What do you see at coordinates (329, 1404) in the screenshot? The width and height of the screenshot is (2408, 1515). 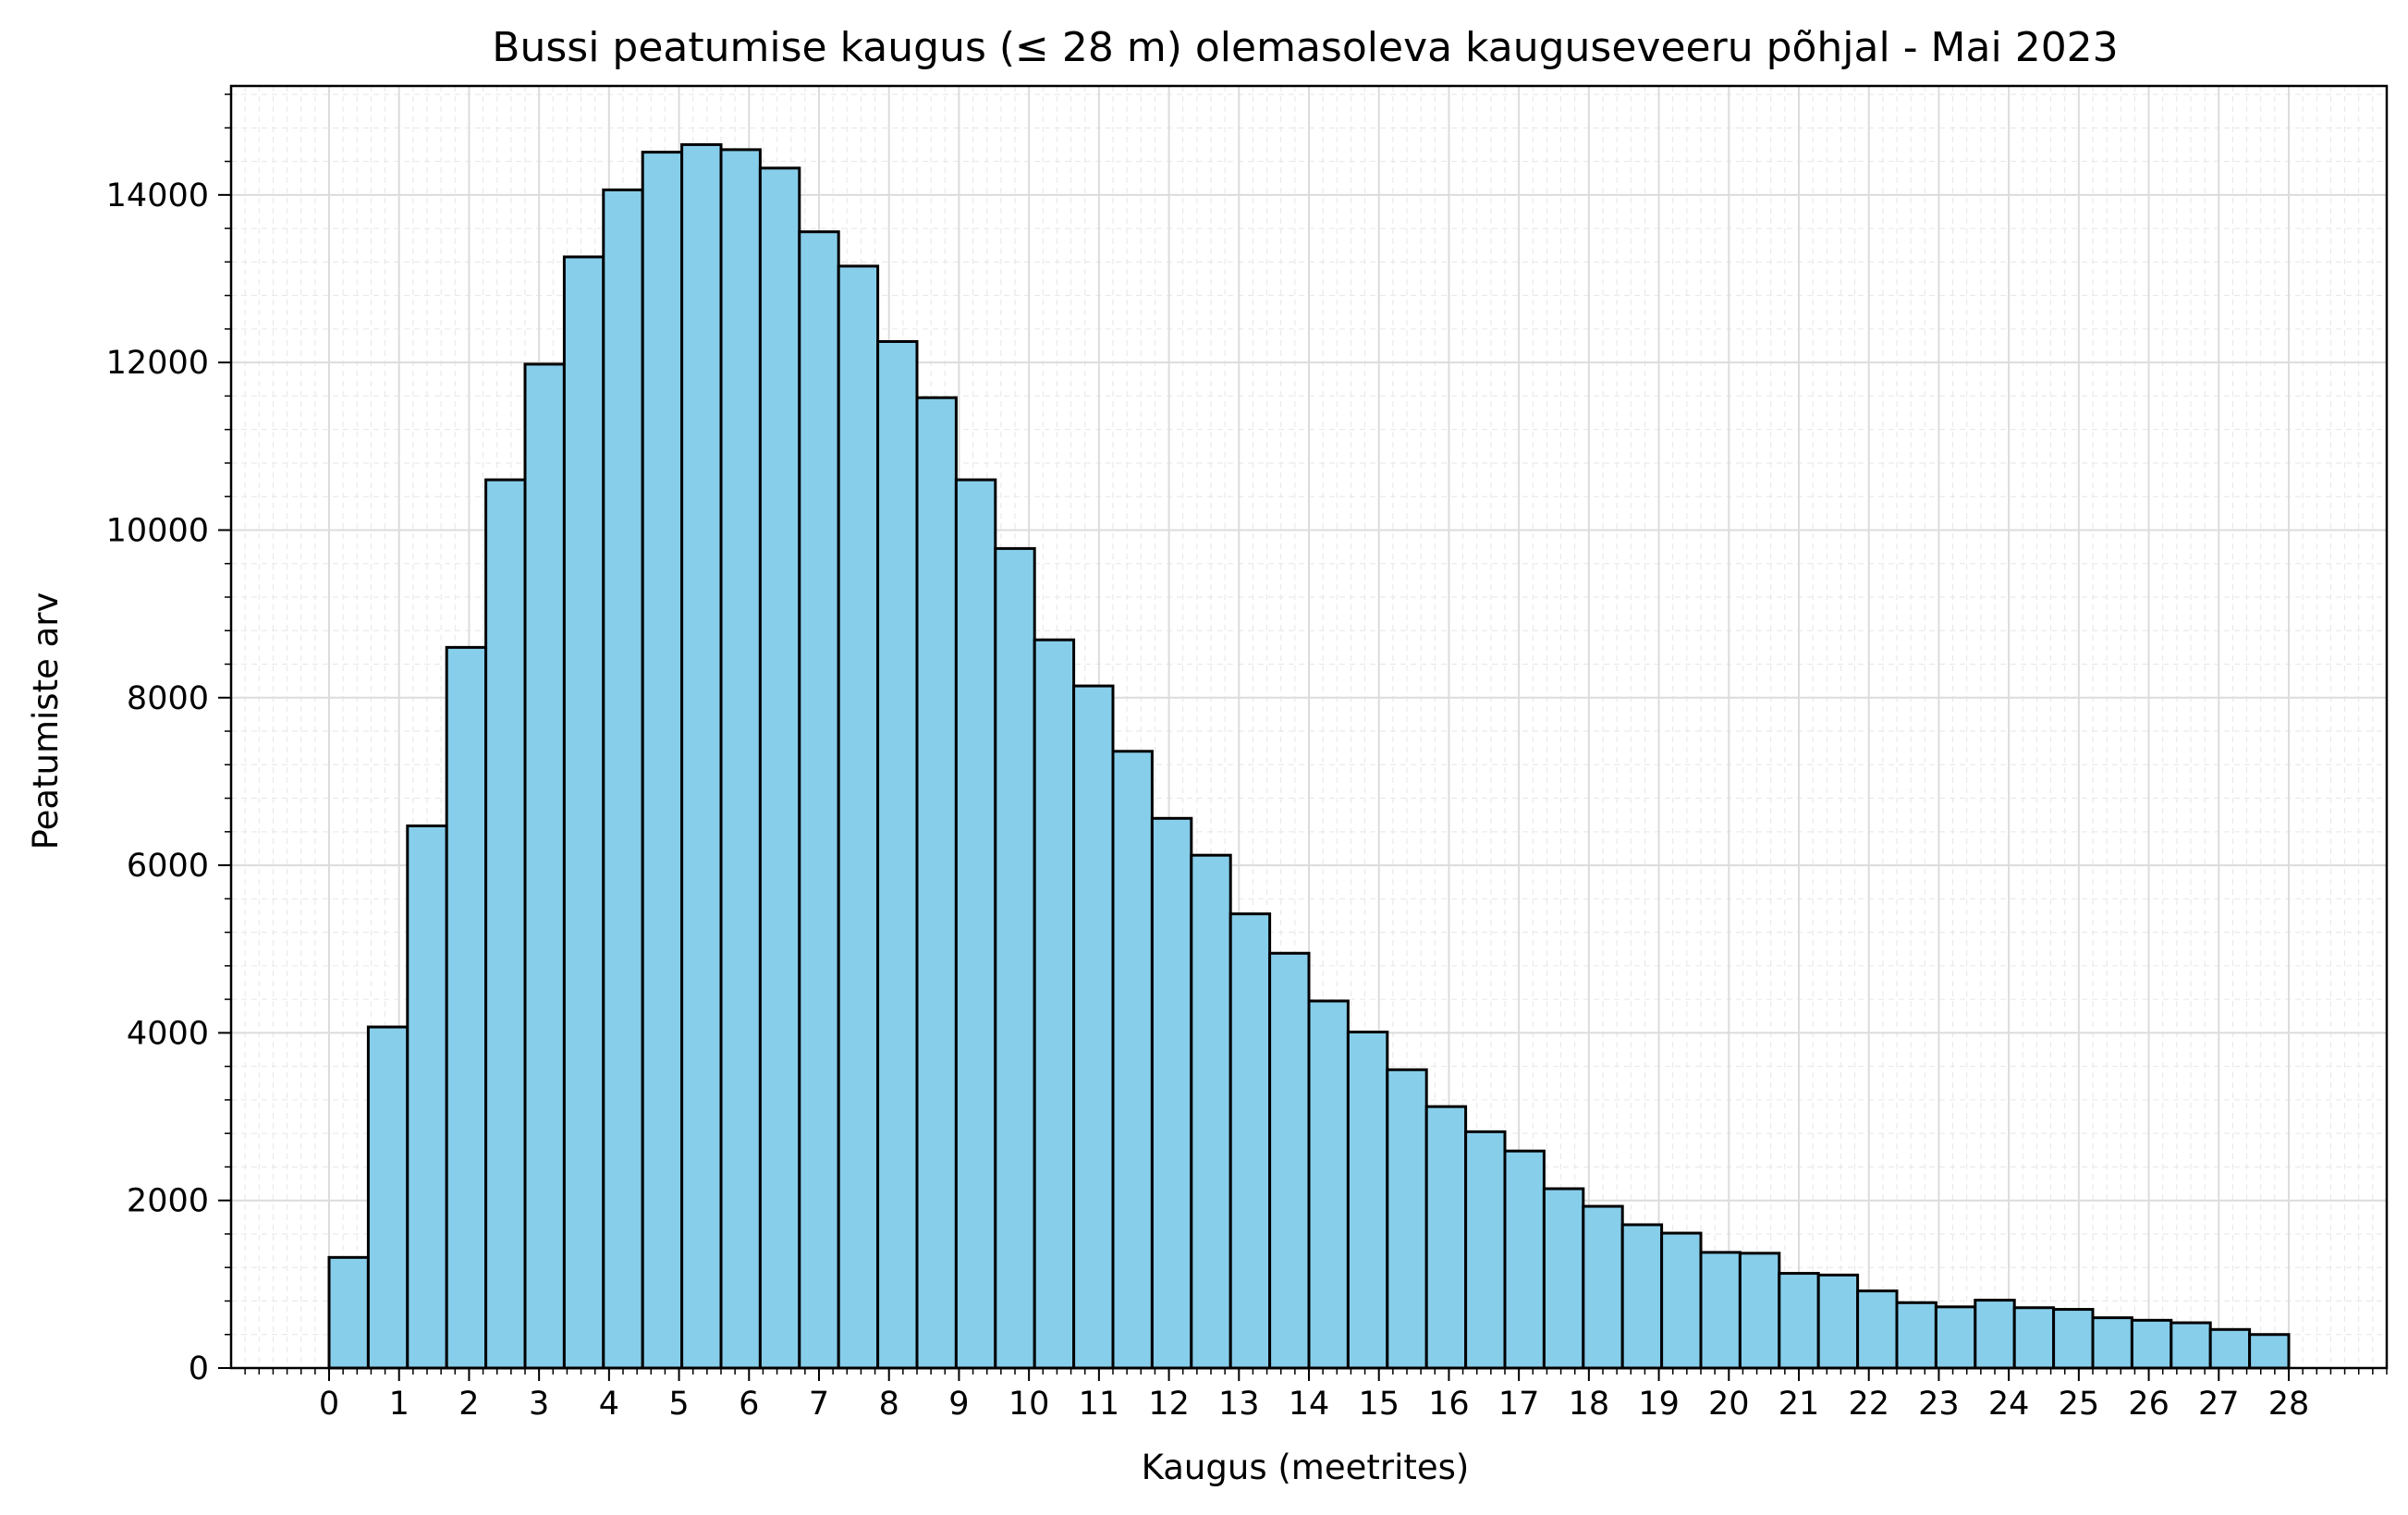 I see `x-tick-label: 0` at bounding box center [329, 1404].